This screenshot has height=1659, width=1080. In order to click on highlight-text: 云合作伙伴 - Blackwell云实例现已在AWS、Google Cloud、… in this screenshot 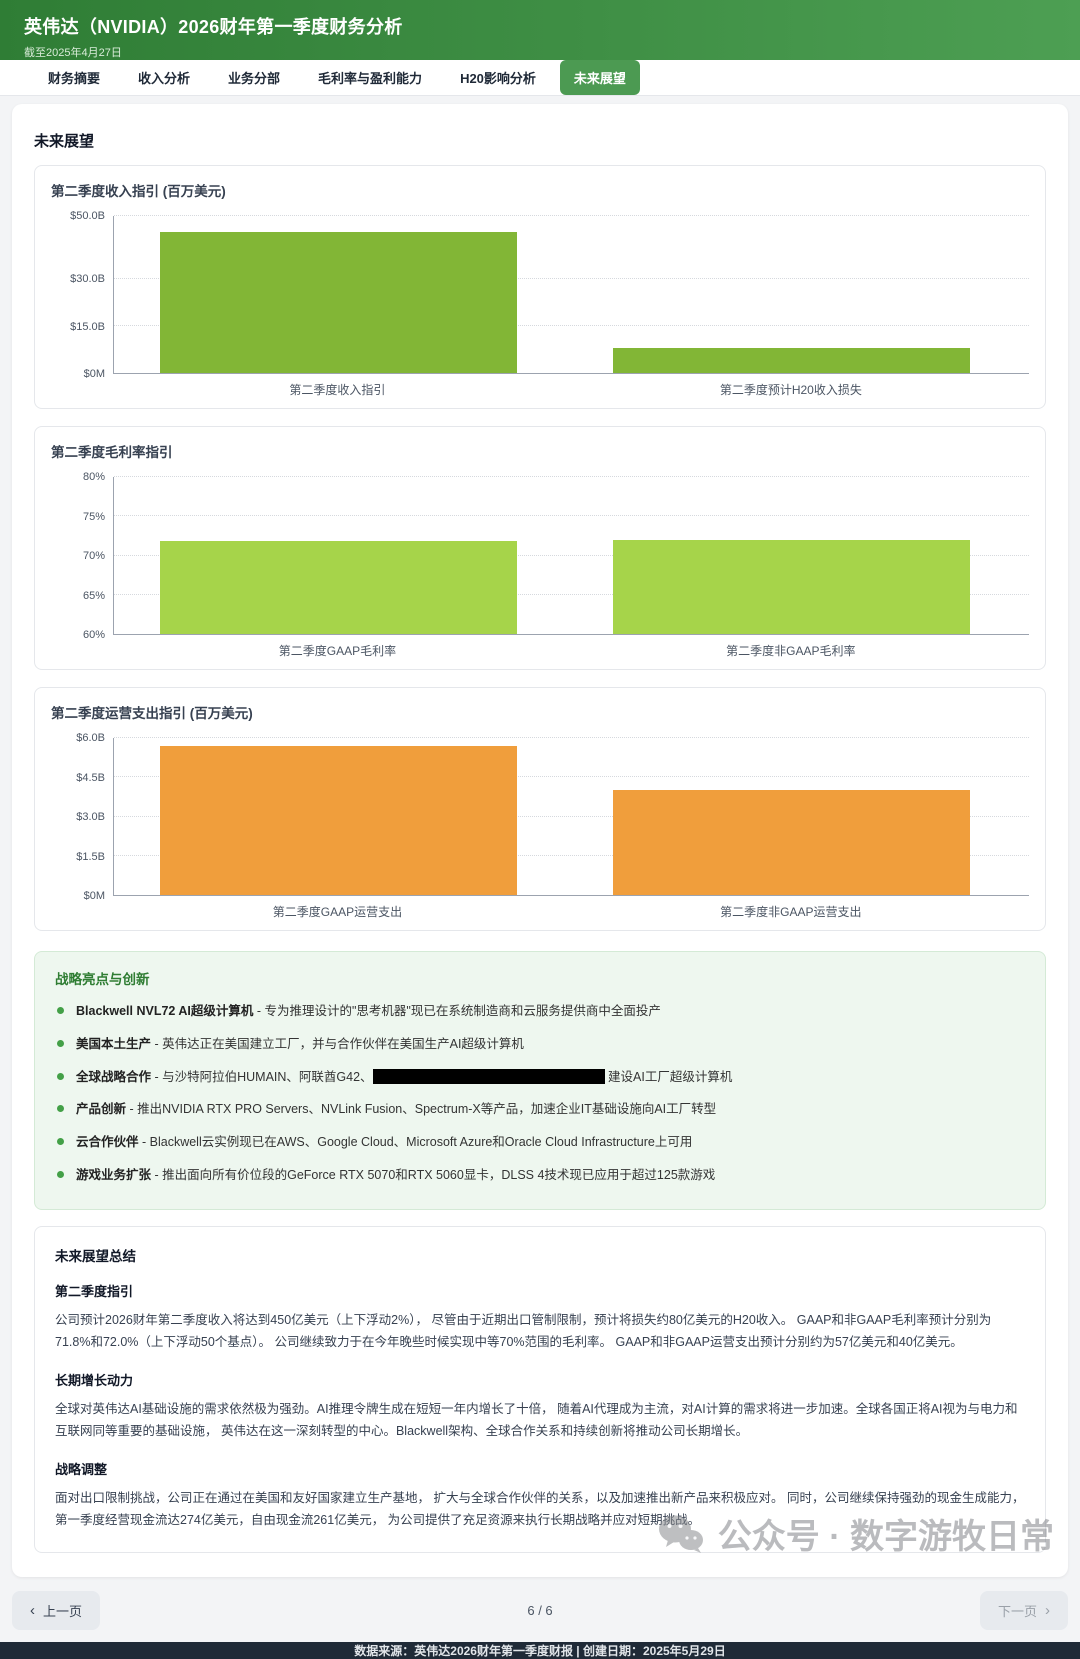, I will do `click(384, 1142)`.